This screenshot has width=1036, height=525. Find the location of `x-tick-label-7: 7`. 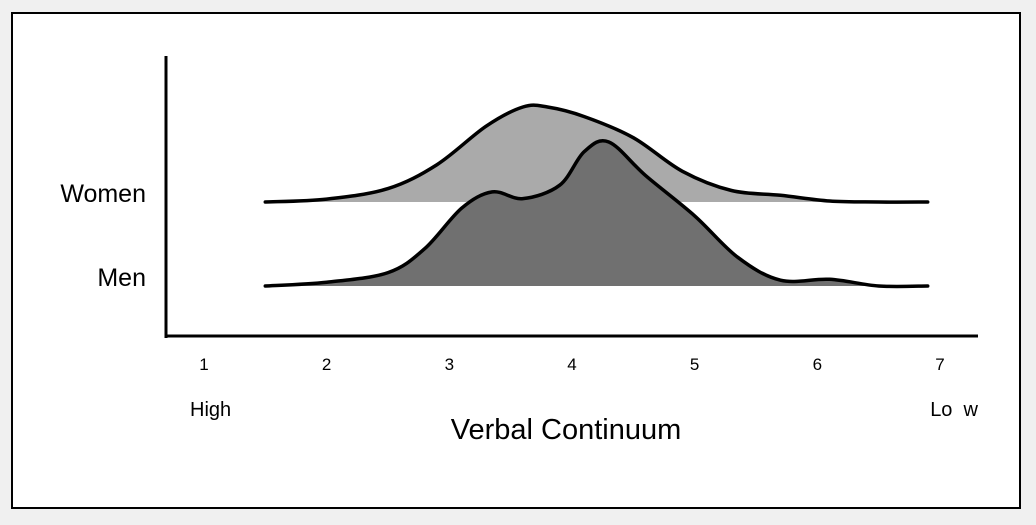

x-tick-label-7: 7 is located at coordinates (939, 364).